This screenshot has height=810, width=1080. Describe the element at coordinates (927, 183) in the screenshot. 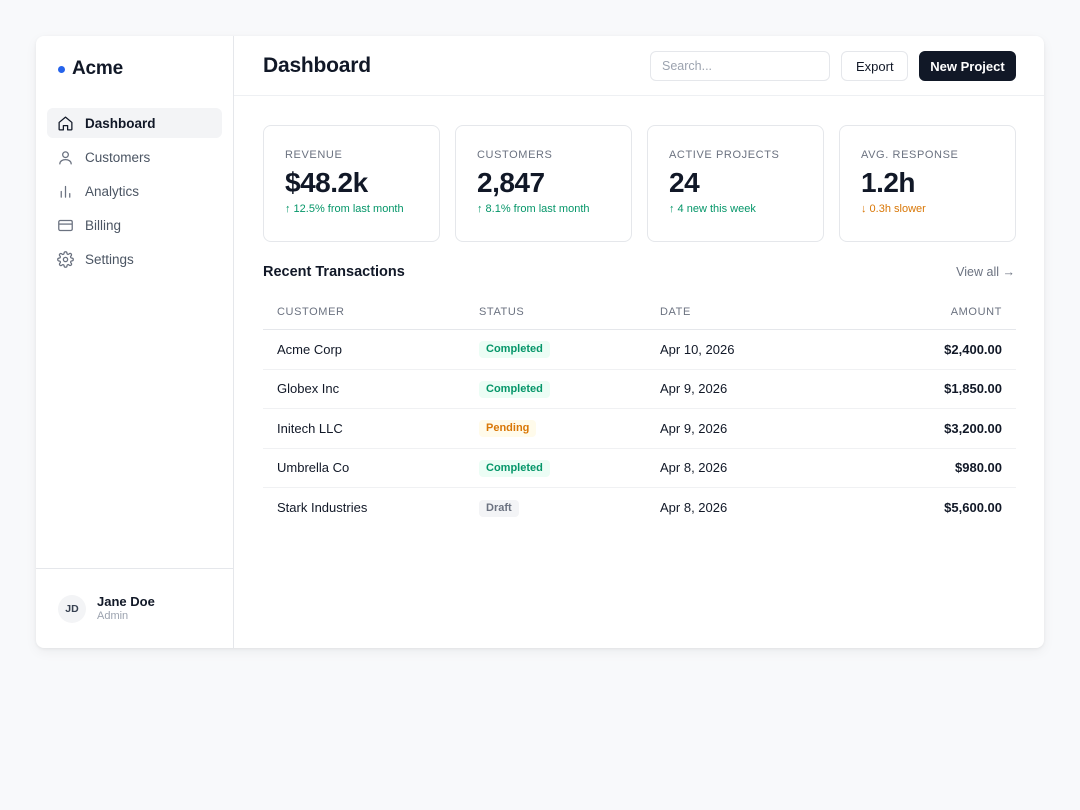

I see `stat-card-avg-response: AVG. RESPONSE 1.2h ↓ 0.3h slower` at that location.